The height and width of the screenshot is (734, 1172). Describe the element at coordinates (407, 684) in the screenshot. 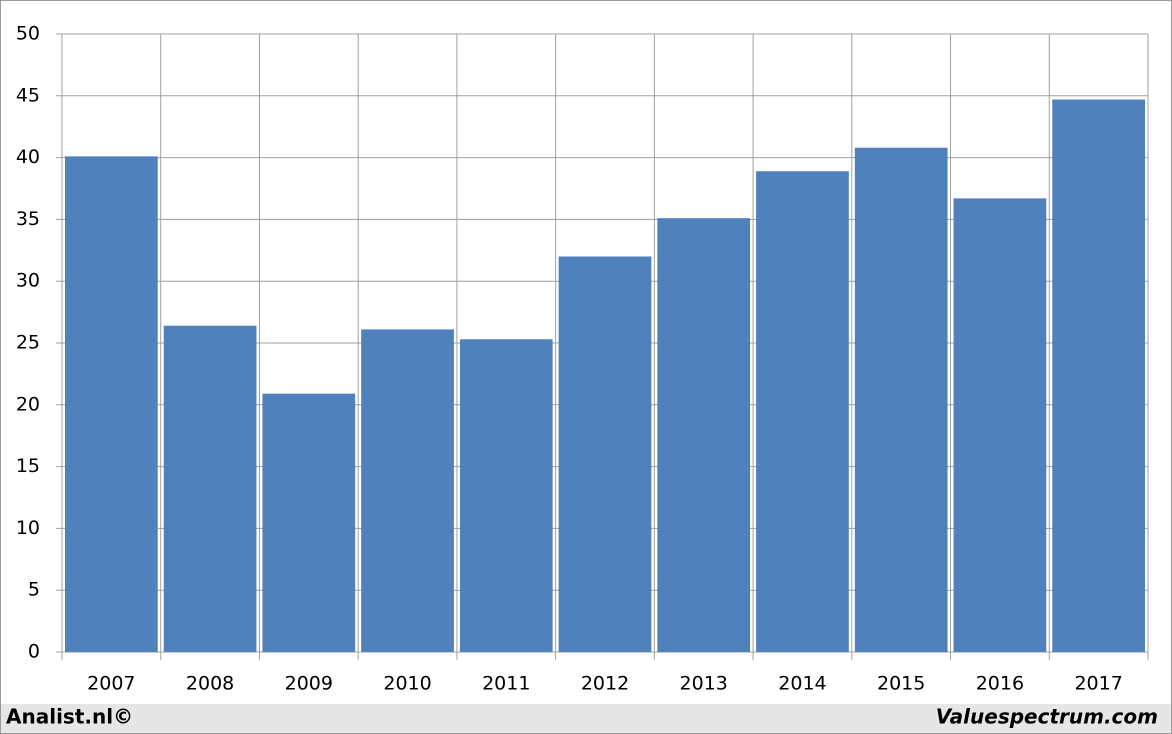

I see `x-tick-label: 2010` at that location.